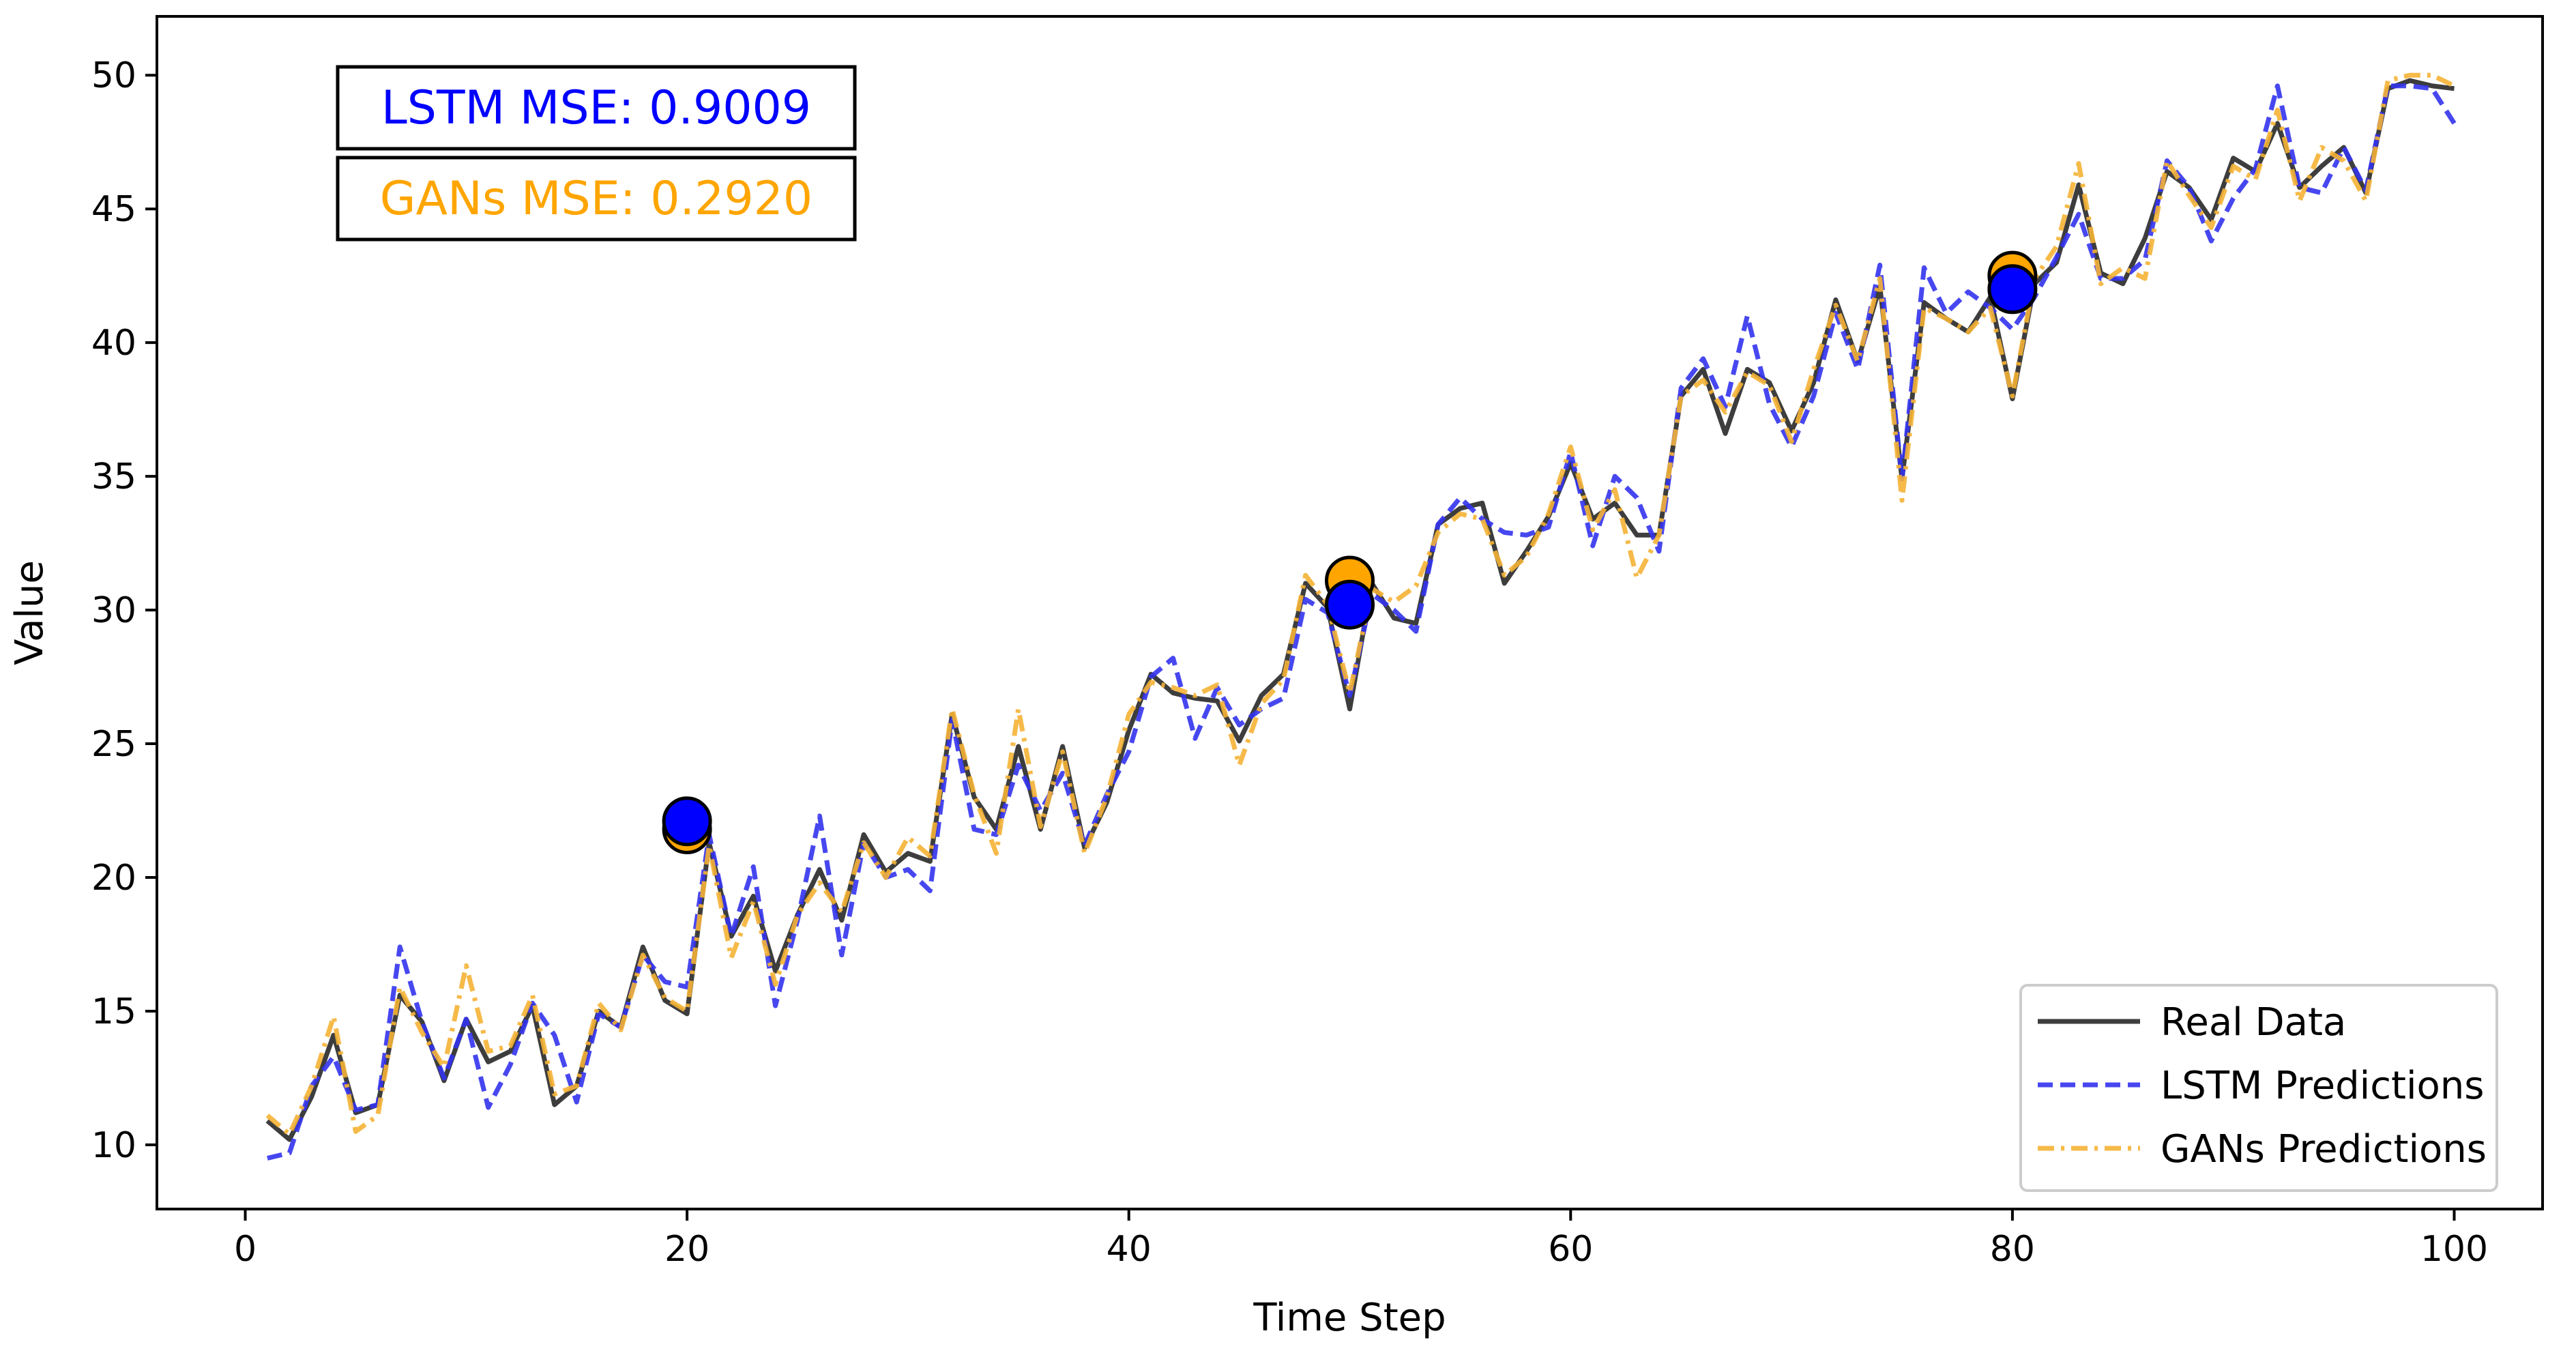 This screenshot has height=1353, width=2576. Describe the element at coordinates (113, 1011) in the screenshot. I see `y-tick-label: 15` at that location.